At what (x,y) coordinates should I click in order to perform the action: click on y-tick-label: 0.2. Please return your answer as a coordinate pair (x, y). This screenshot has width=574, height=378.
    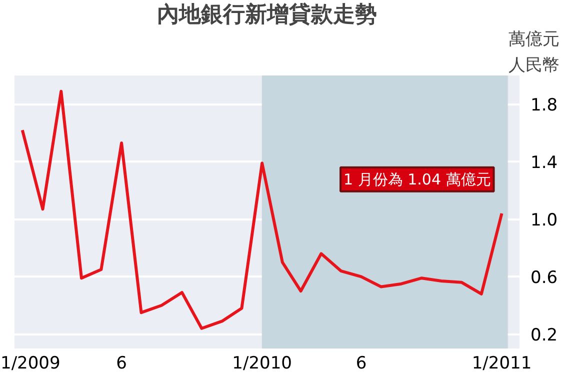
    Looking at the image, I should click on (544, 336).